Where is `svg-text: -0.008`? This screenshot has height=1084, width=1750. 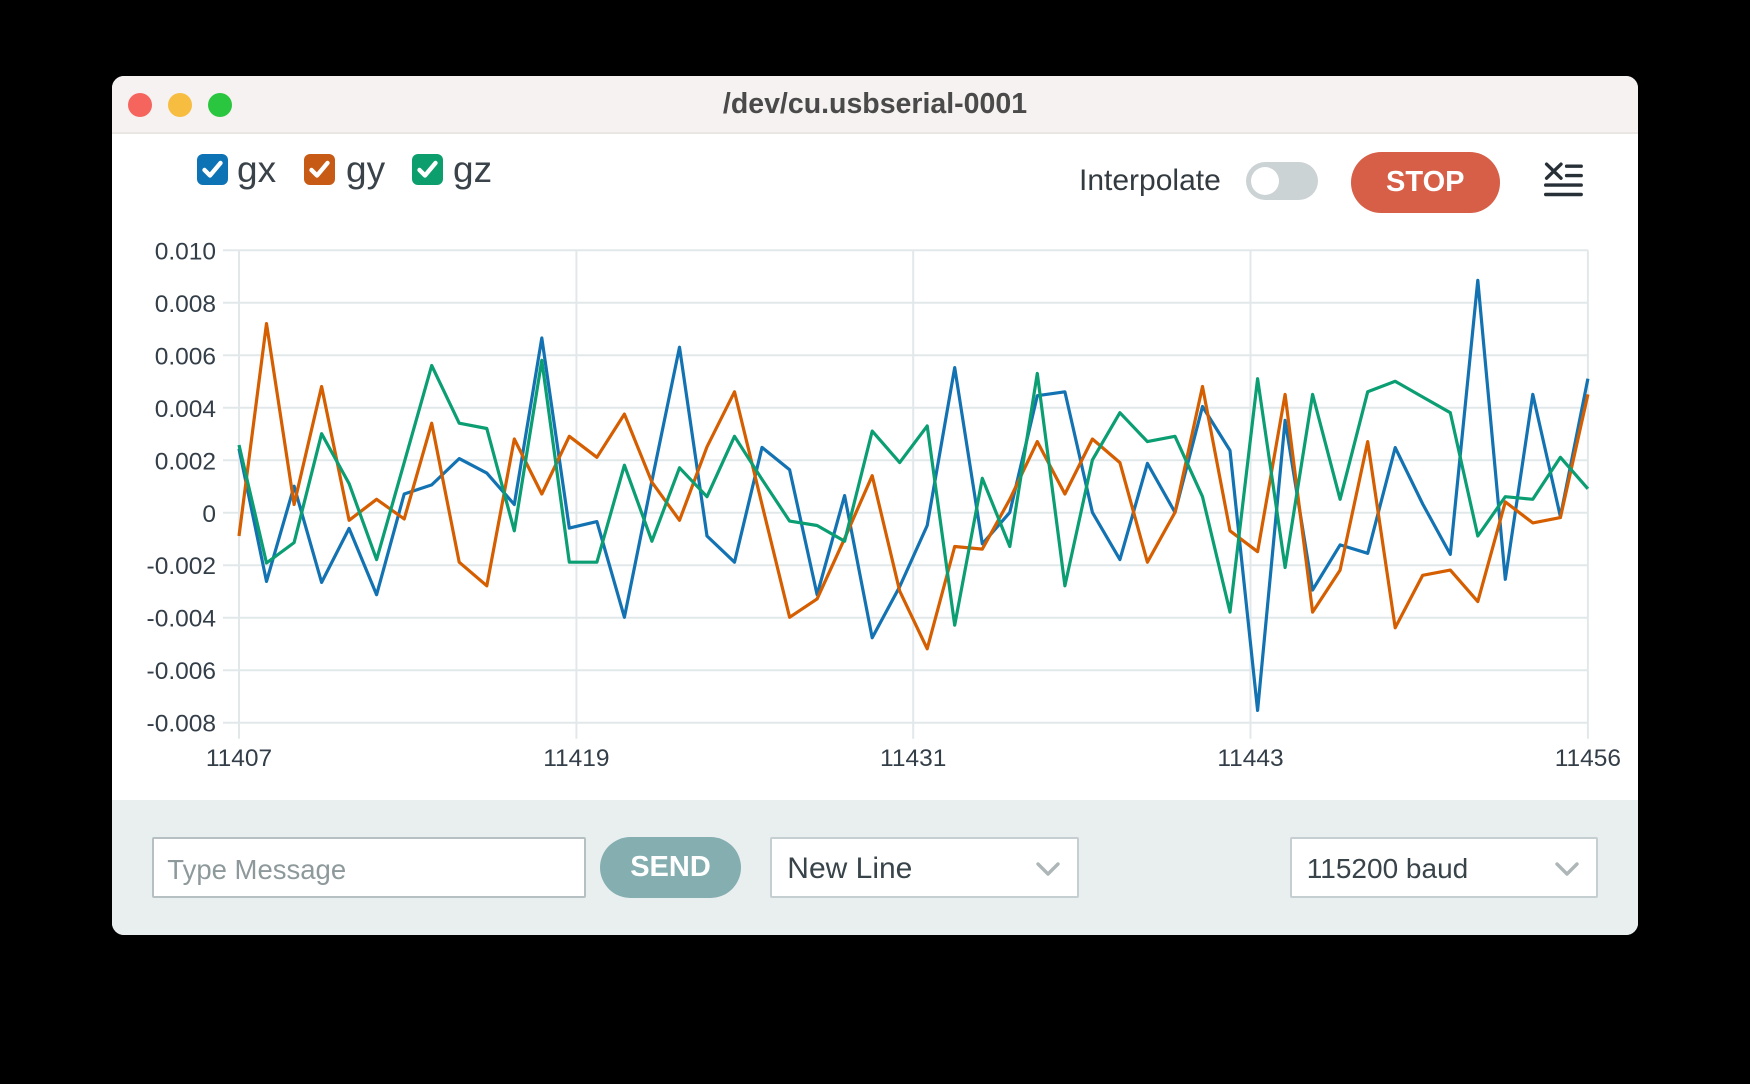
svg-text: -0.008 is located at coordinates (181, 724).